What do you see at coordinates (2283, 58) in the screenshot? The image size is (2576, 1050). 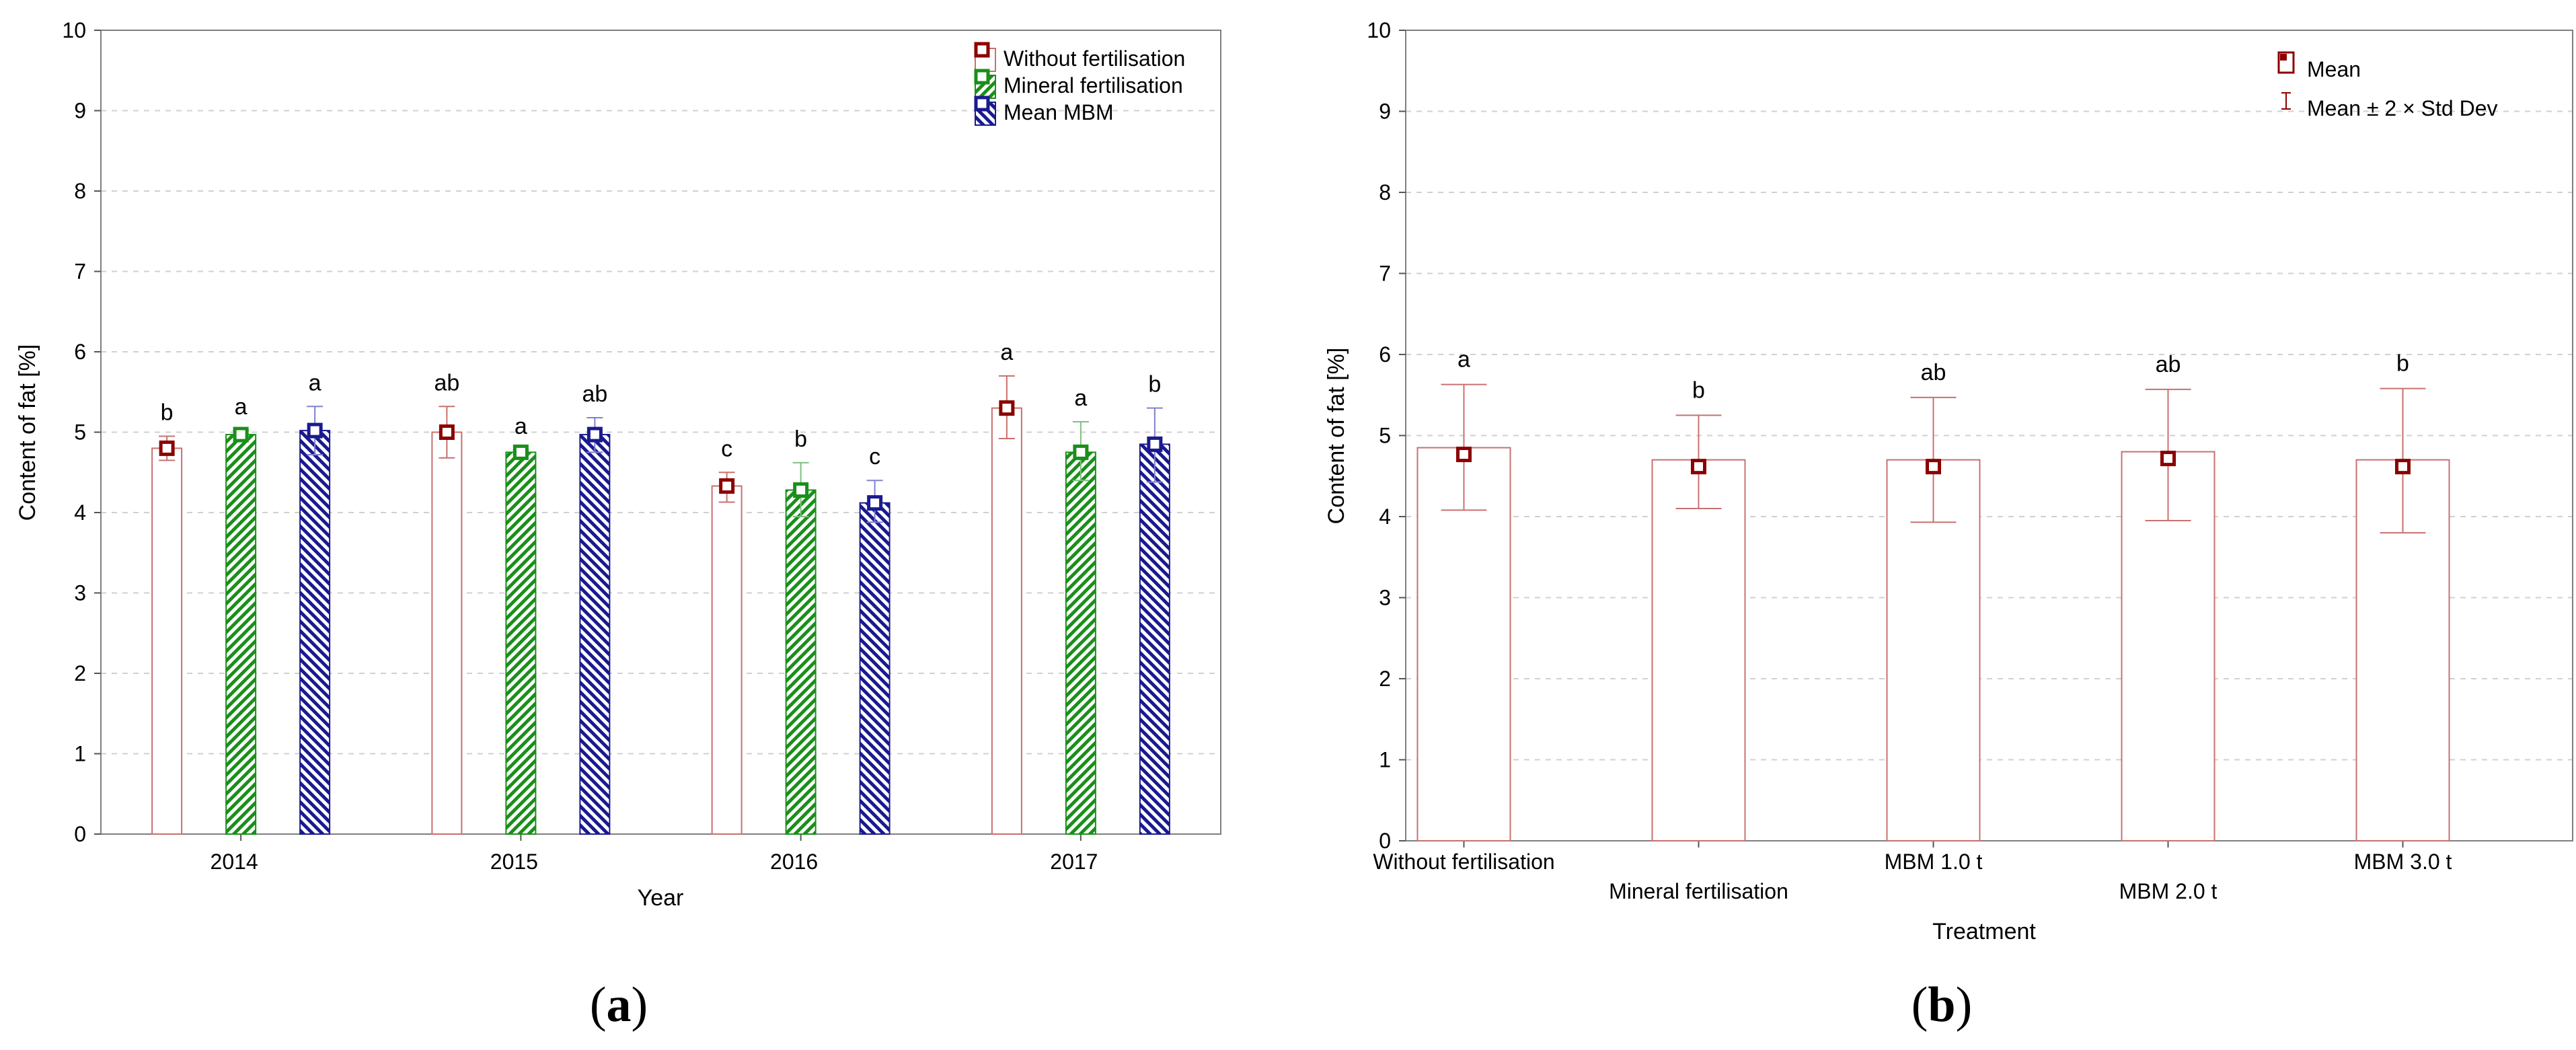 I see `legend-swatch-marker` at bounding box center [2283, 58].